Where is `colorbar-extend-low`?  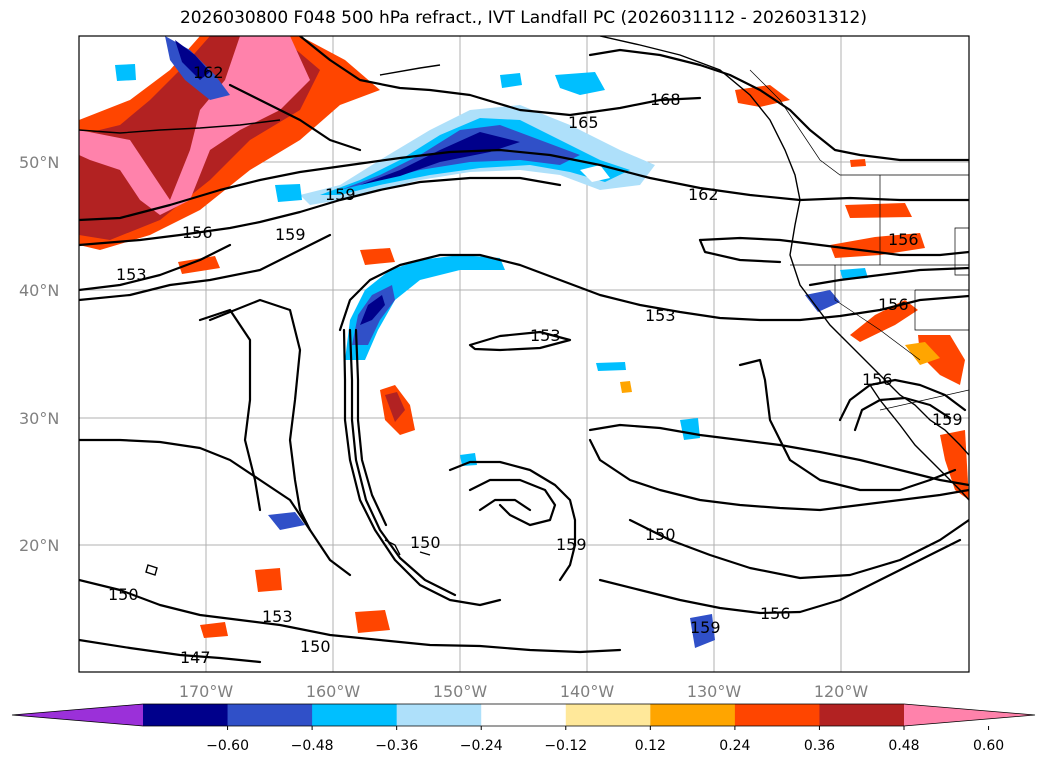 colorbar-extend-low is located at coordinates (77, 715).